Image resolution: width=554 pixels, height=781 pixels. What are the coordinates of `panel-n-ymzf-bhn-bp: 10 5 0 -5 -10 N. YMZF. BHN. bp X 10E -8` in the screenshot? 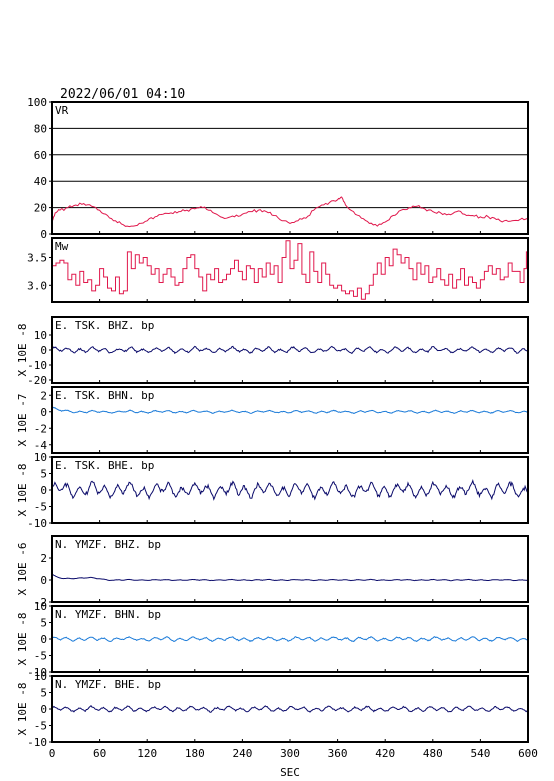 It's located at (272, 639).